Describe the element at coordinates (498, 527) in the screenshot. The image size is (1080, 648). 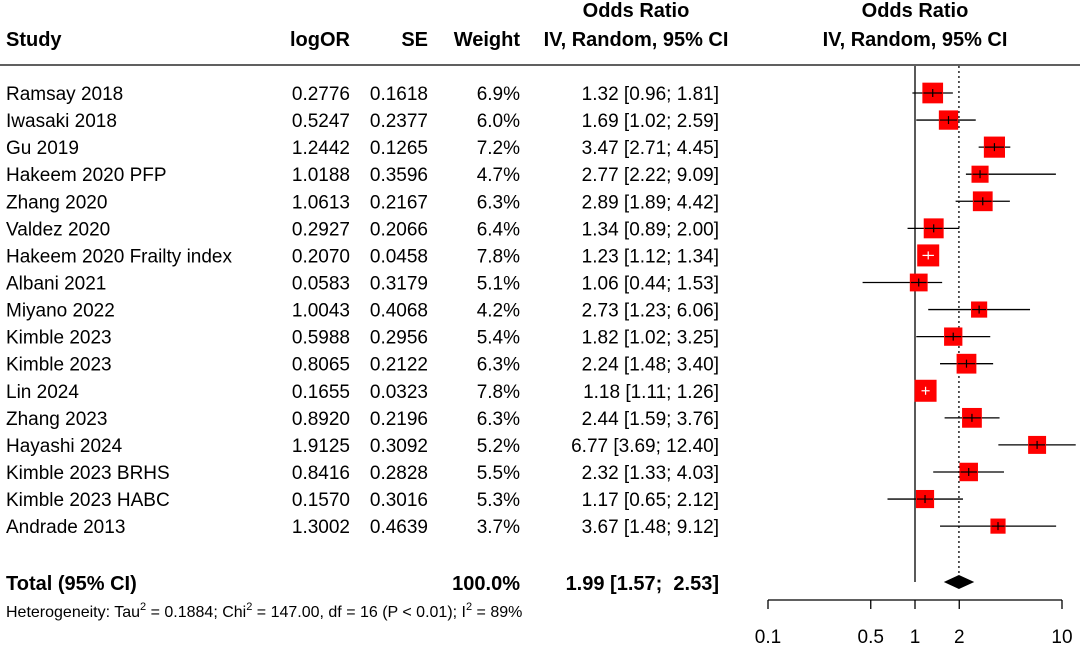
I see `study-weight: 3.7%` at that location.